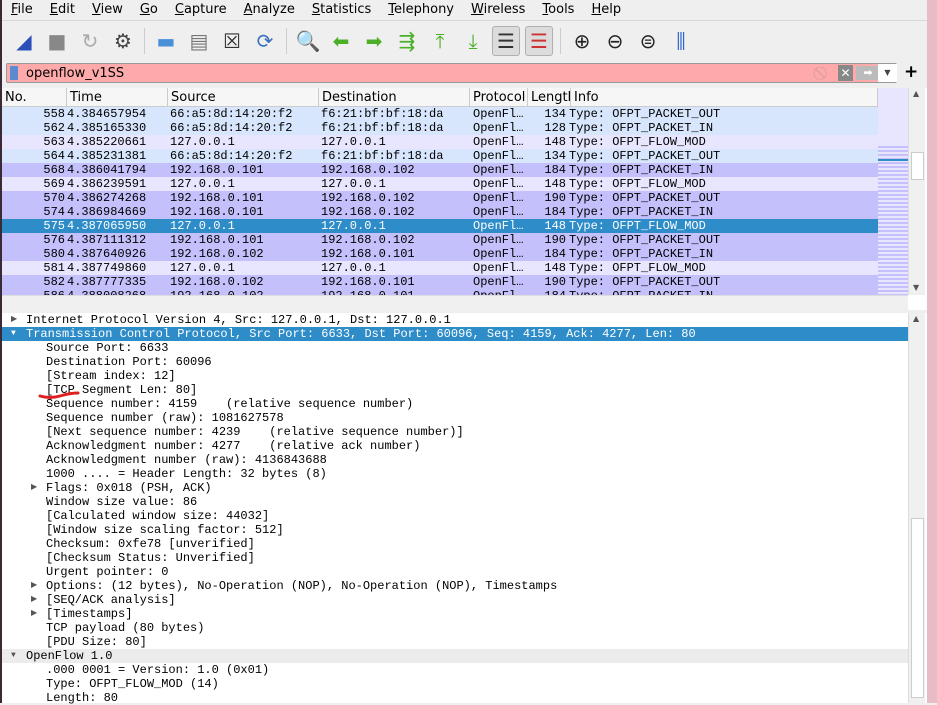 This screenshot has width=937, height=705. Describe the element at coordinates (166, 41) in the screenshot. I see `open-file-button: ▬` at that location.